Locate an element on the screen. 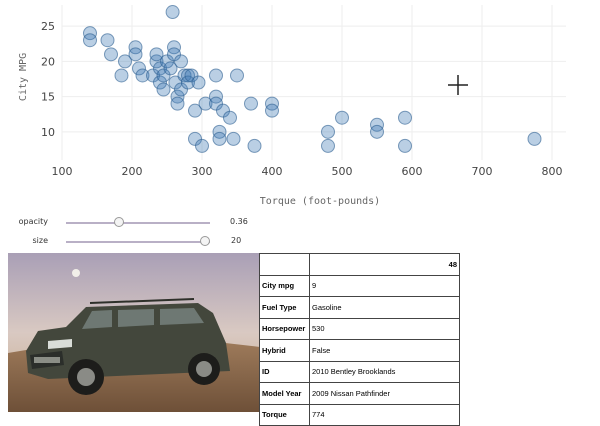  opacity-label: opacity is located at coordinates (33, 221).